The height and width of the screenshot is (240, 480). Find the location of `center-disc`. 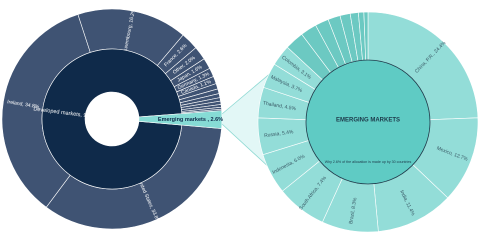

center-disc is located at coordinates (368, 122).